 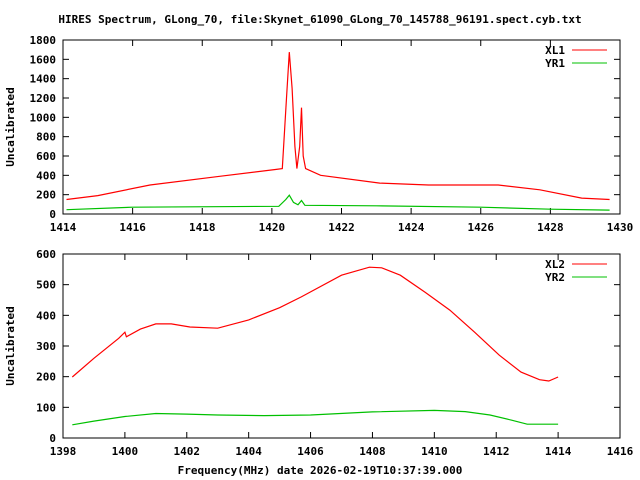 I want to click on x-tick-label: 1430, so click(x=620, y=227).